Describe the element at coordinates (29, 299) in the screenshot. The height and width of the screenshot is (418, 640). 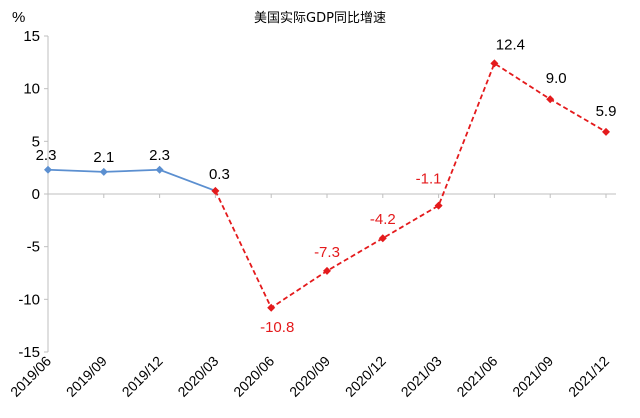
I see `y-tick-label: -10` at that location.